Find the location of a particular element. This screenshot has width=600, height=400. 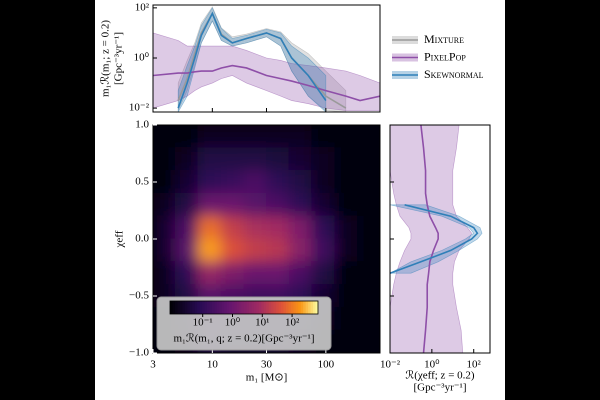

legend-label: Skewnormal is located at coordinates (454, 74).